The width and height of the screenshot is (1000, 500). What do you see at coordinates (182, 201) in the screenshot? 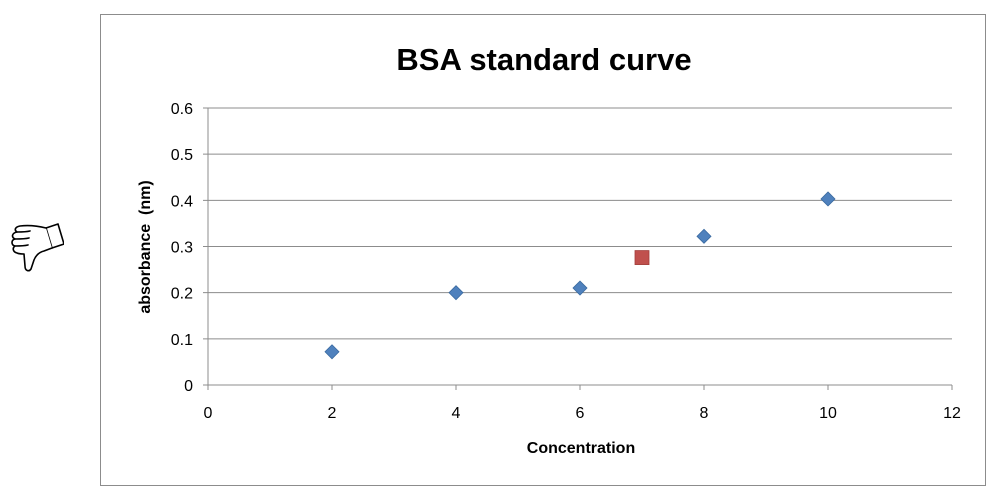
I see `y-tick-label: 0.4` at bounding box center [182, 201].